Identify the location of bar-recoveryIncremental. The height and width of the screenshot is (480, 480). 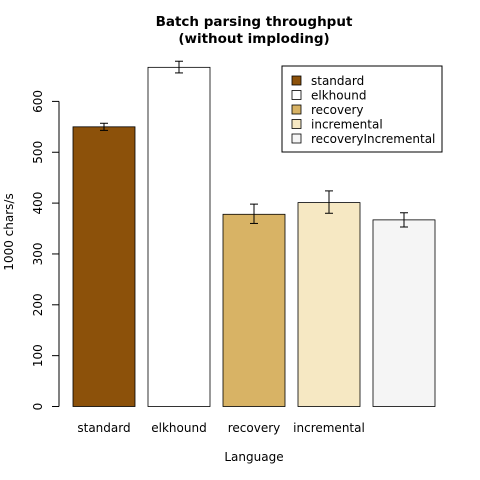
(404, 313).